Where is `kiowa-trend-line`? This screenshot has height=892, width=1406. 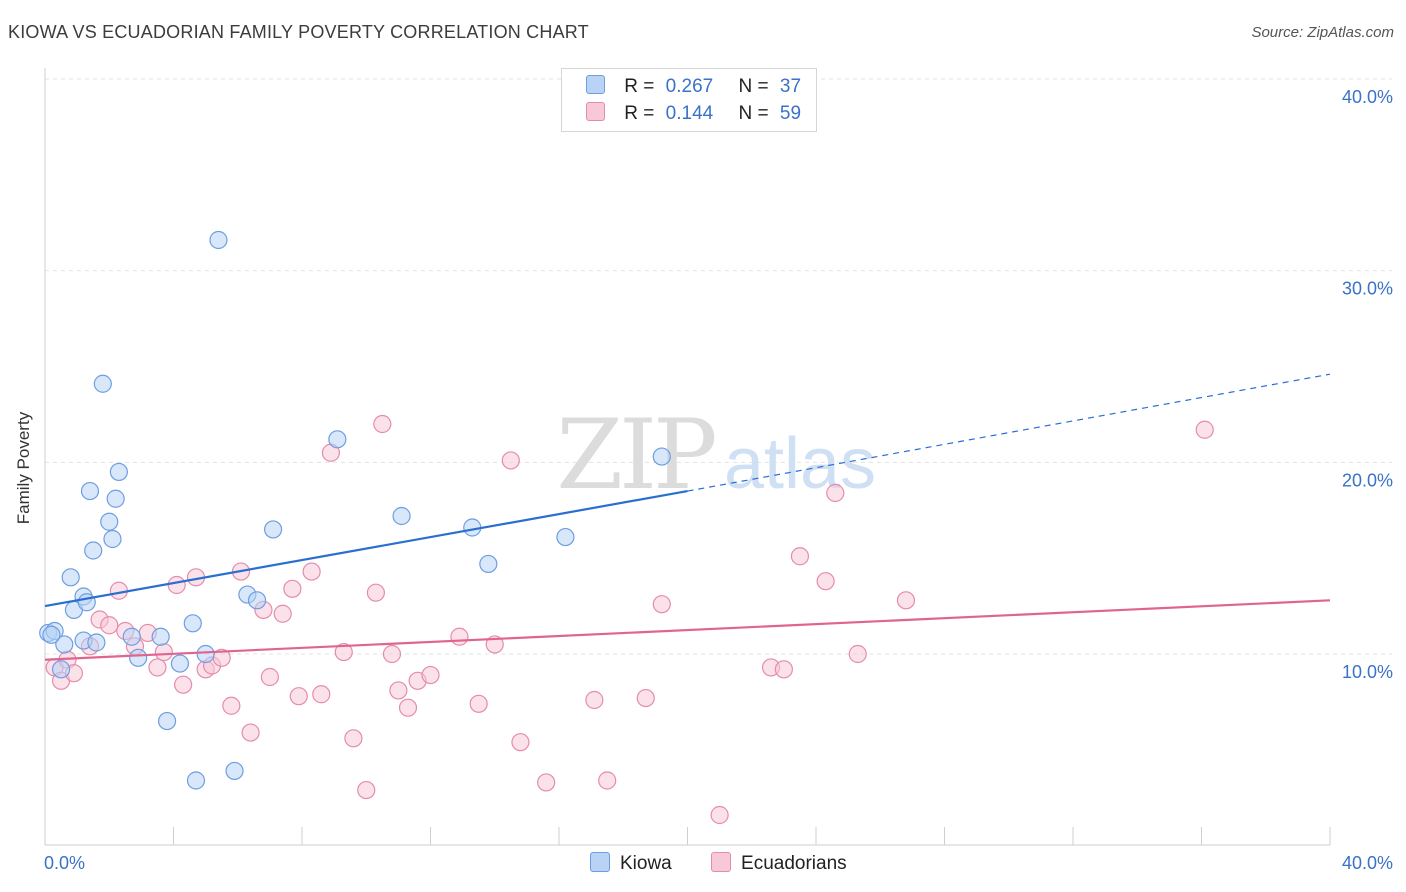 kiowa-trend-line is located at coordinates (366, 549).